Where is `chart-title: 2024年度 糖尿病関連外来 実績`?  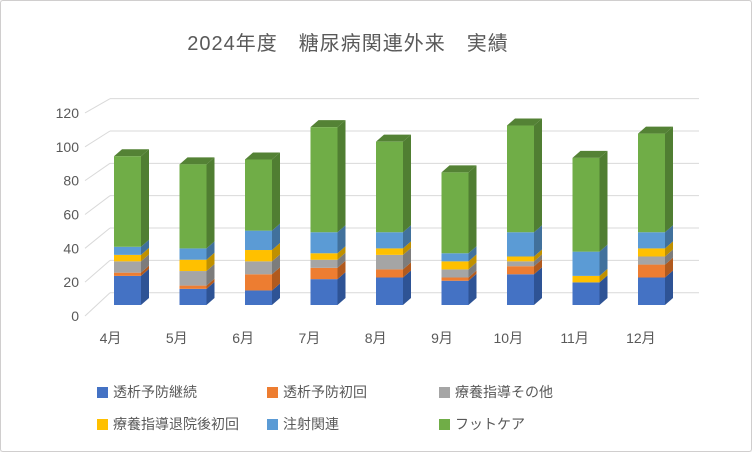
chart-title: 2024年度 糖尿病関連外来 実績 is located at coordinates (348, 44).